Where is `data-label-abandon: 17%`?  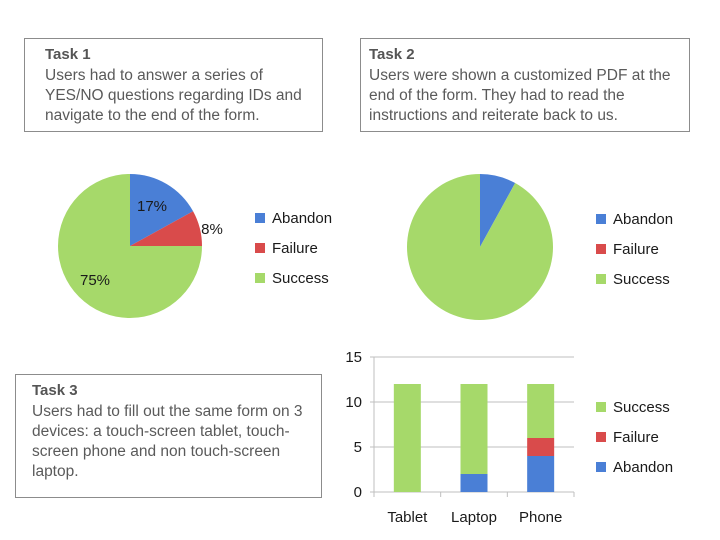
data-label-abandon: 17% is located at coordinates (152, 206).